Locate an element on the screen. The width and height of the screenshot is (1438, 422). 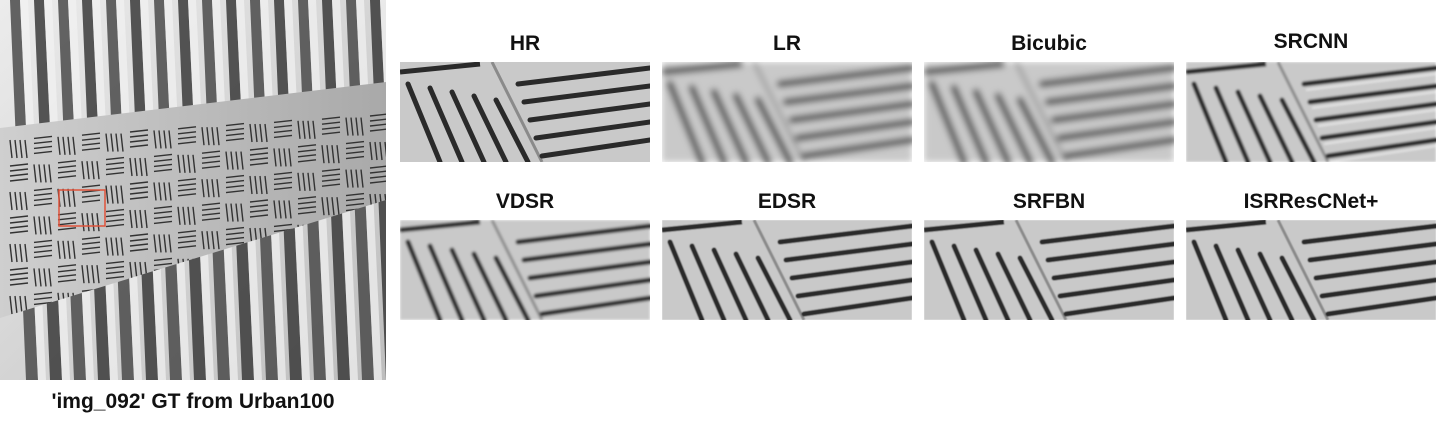
crop-bicubic is located at coordinates (1049, 112).